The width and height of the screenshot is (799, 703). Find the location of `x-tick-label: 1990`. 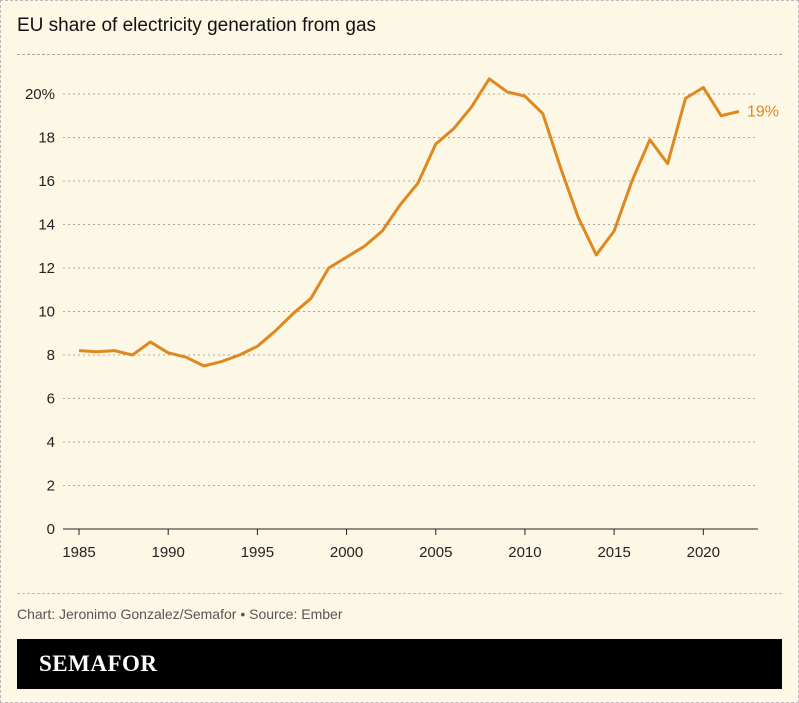

x-tick-label: 1990 is located at coordinates (168, 552).